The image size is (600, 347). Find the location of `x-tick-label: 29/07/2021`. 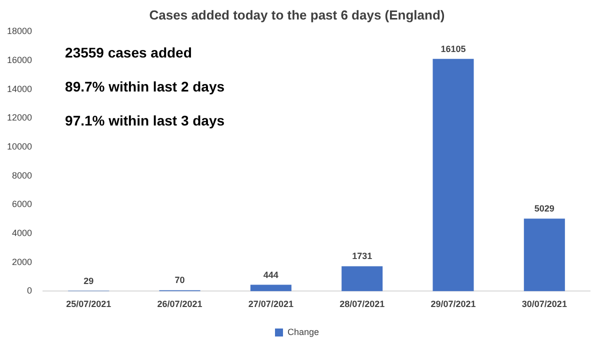

x-tick-label: 29/07/2021 is located at coordinates (453, 304).